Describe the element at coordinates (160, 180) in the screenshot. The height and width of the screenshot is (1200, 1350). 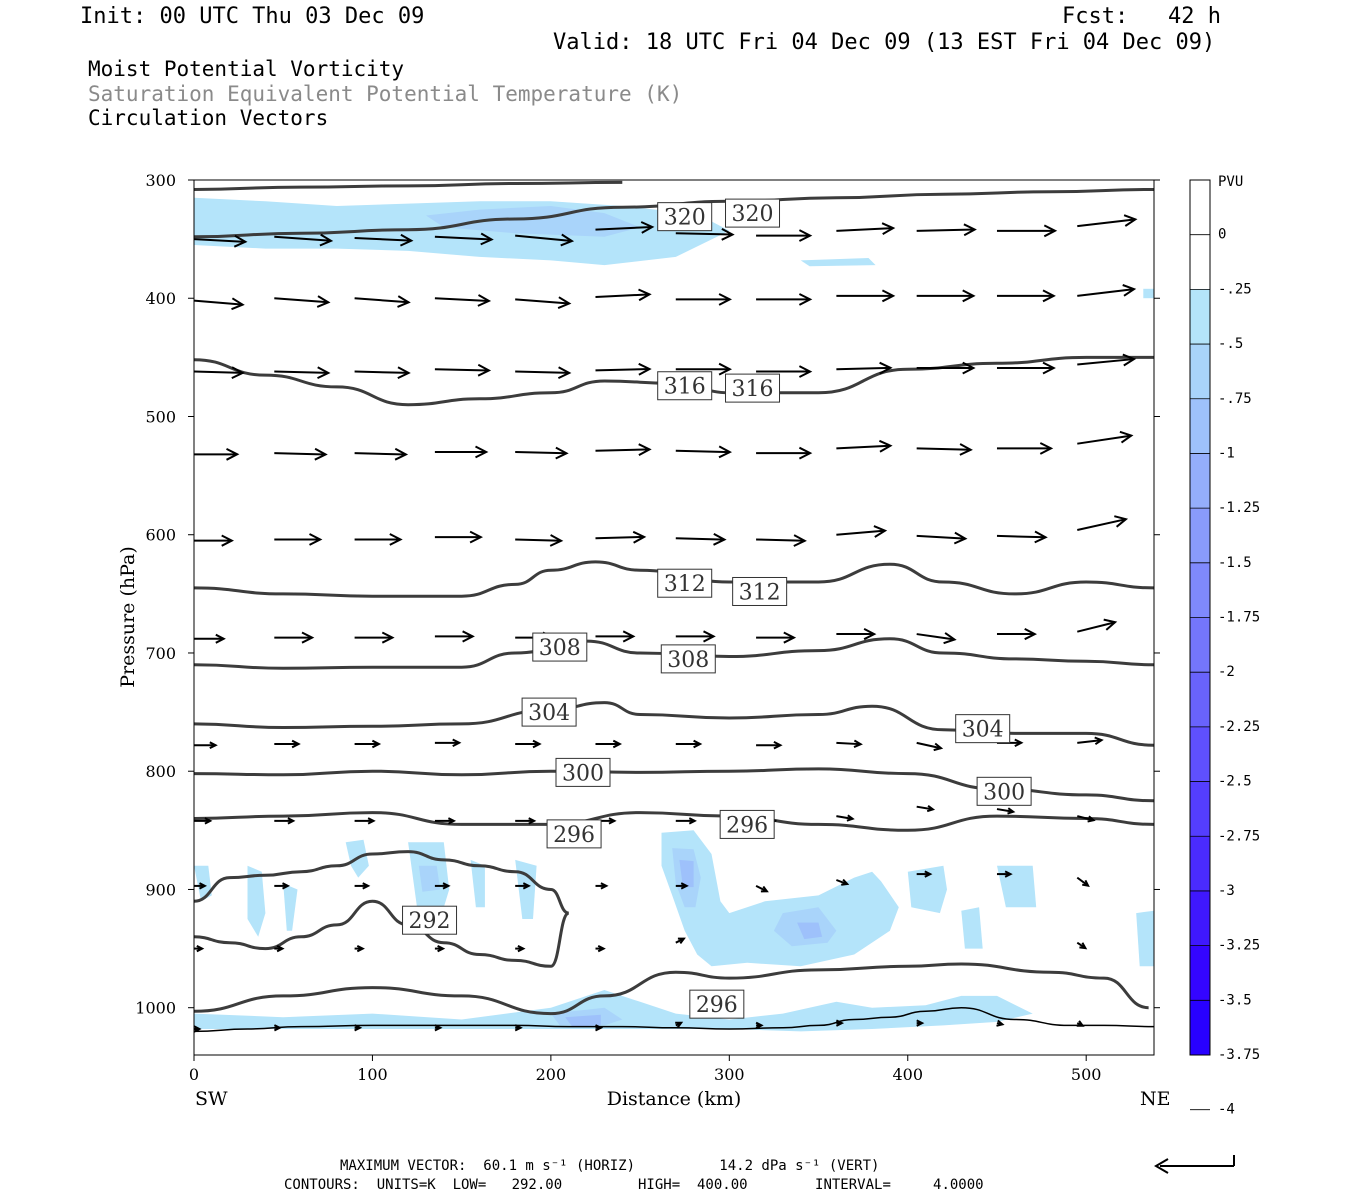
I see `y-tick-label: 300` at that location.